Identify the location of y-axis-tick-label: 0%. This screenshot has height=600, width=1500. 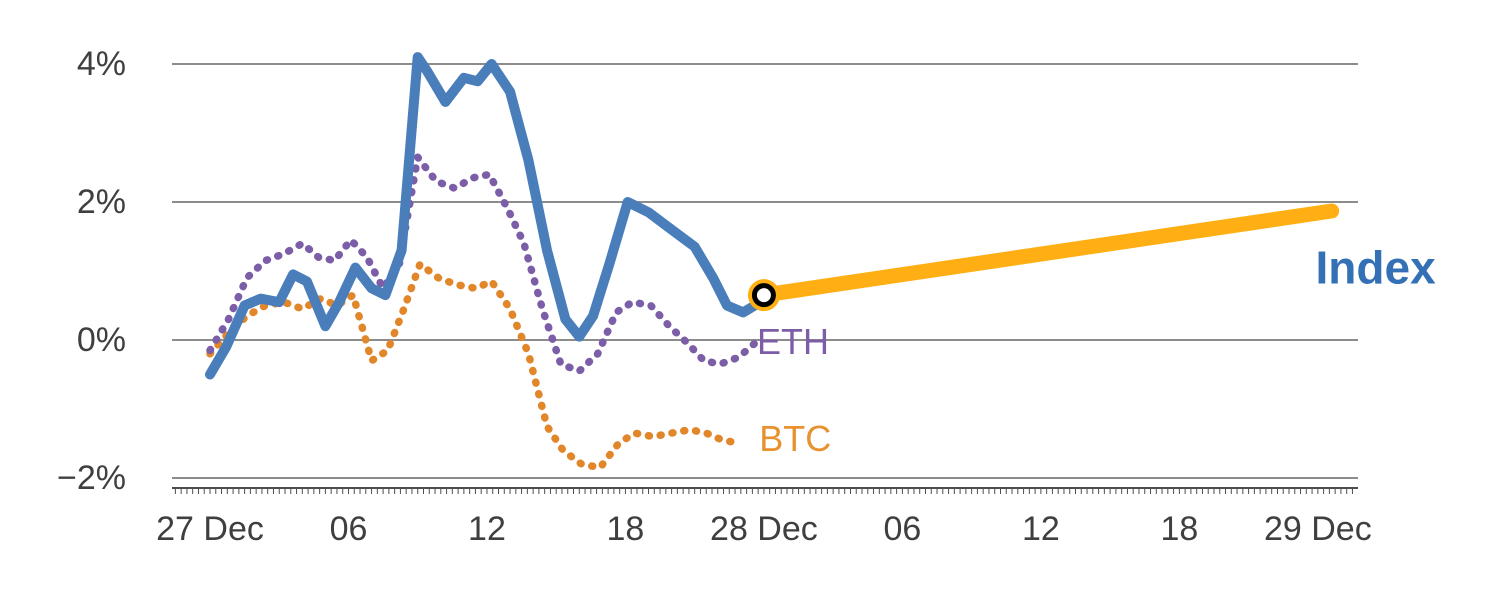
(101, 340).